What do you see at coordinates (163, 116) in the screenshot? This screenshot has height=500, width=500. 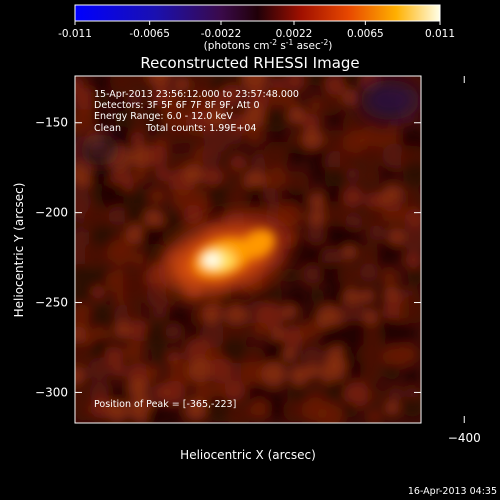 I see `annotation-energy: Energy Range: 6.0 - 12.0 keV` at bounding box center [163, 116].